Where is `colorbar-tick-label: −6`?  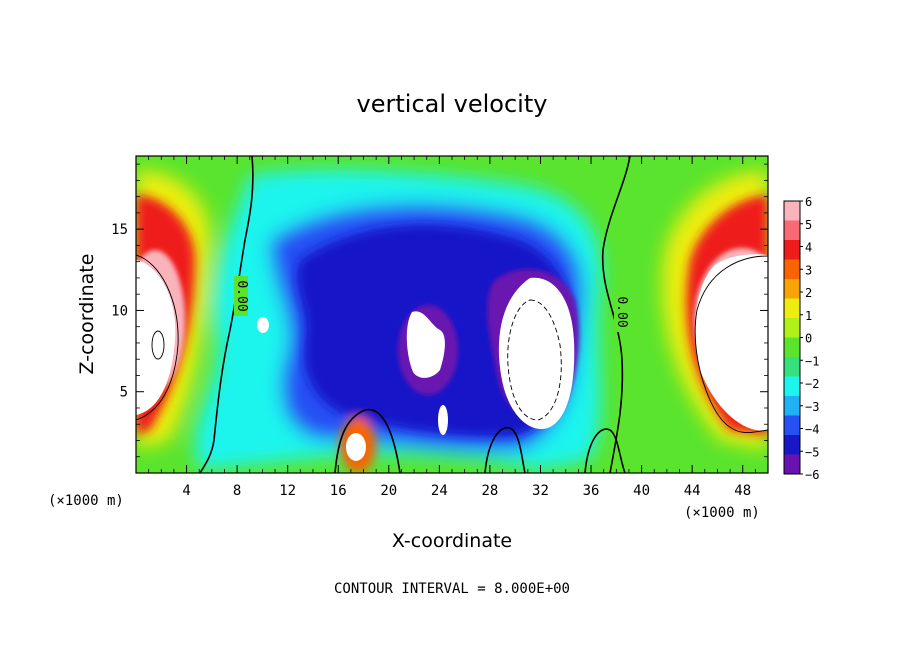
colorbar-tick-label: −6 is located at coordinates (812, 475).